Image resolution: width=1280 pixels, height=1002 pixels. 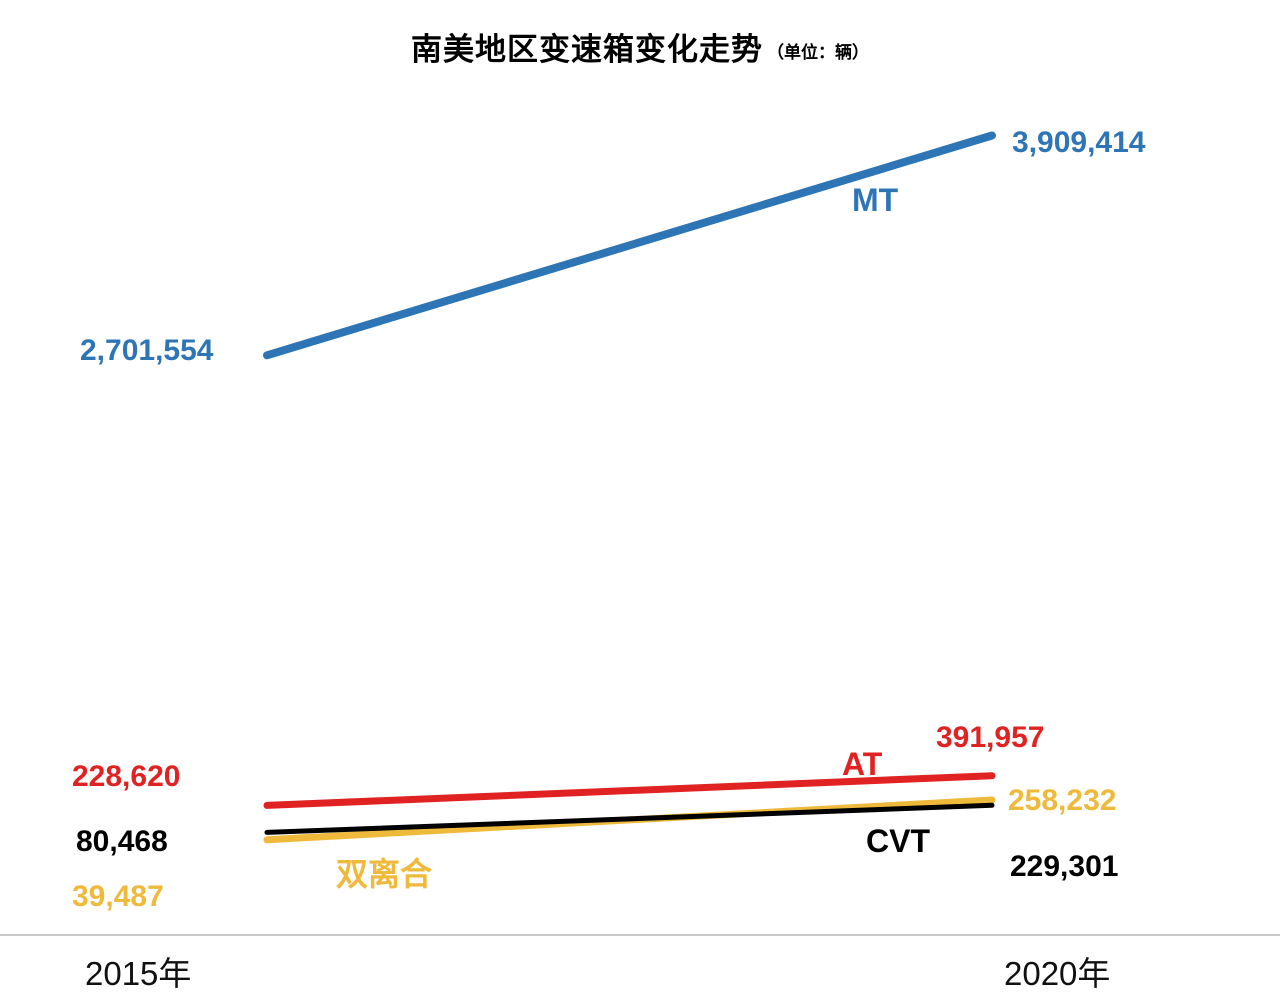 I want to click on at-end-value: 391,957, so click(x=990, y=737).